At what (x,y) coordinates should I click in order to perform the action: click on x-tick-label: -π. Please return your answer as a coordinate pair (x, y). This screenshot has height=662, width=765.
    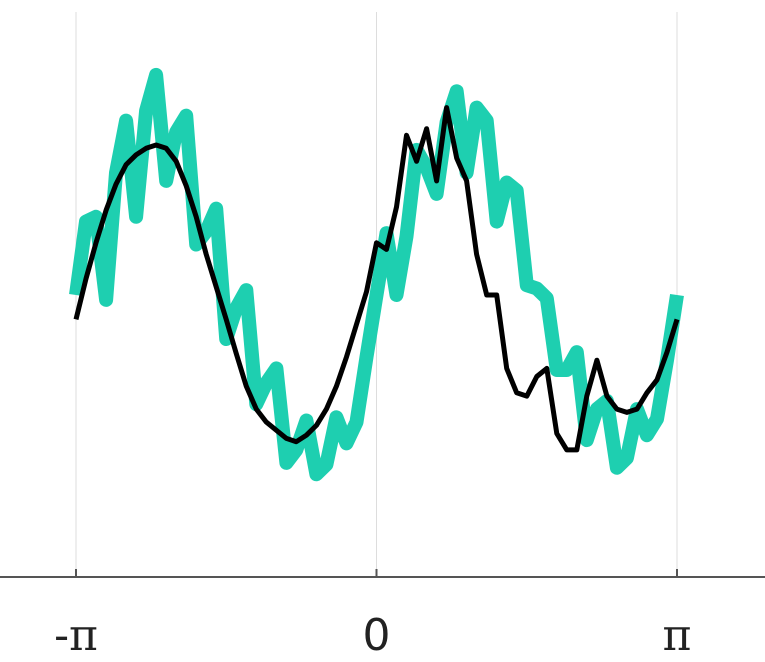
    Looking at the image, I should click on (76, 635).